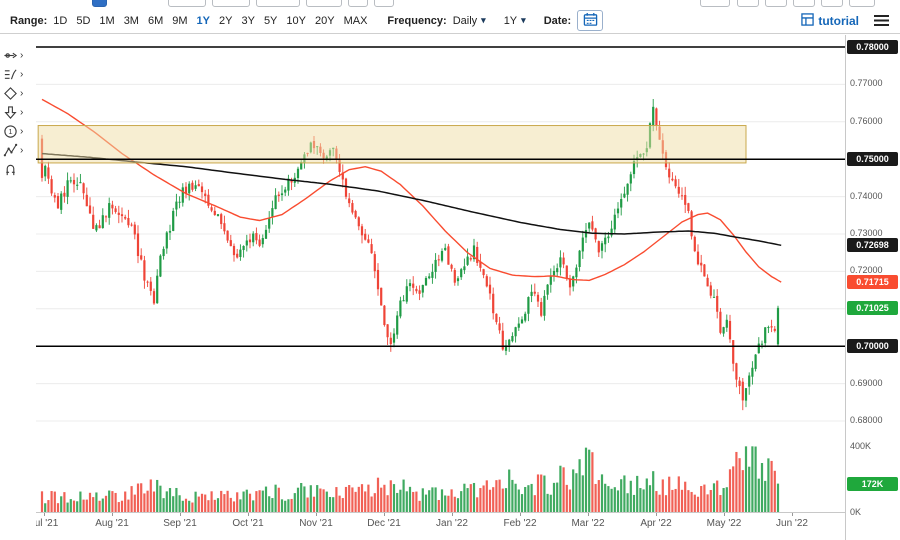 The height and width of the screenshot is (540, 900). Describe the element at coordinates (180, 20) in the screenshot. I see `range-9m: 9M` at that location.